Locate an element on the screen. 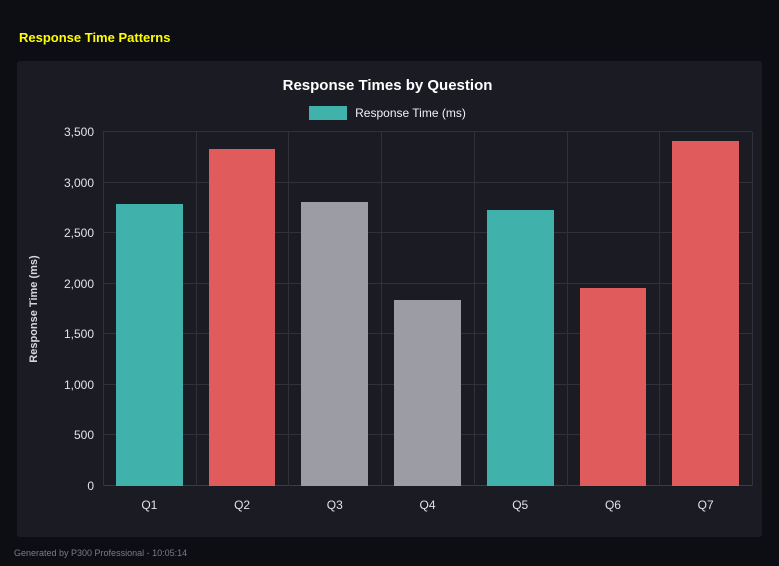 Image resolution: width=779 pixels, height=566 pixels. legend-swatch is located at coordinates (328, 113).